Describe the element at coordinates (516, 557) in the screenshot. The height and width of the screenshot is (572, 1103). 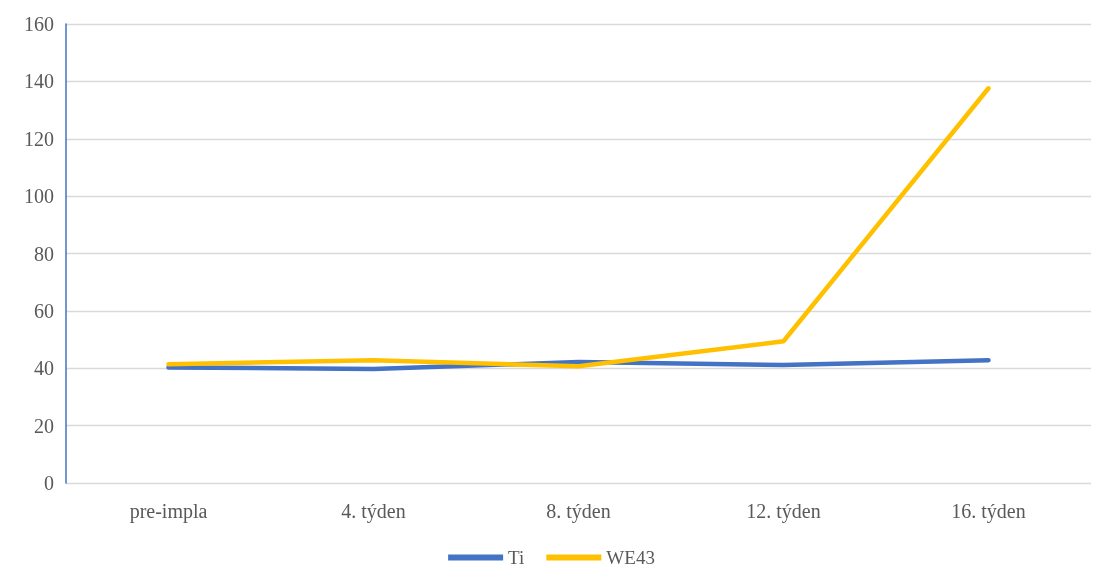
I see `legend-label: Ti` at that location.